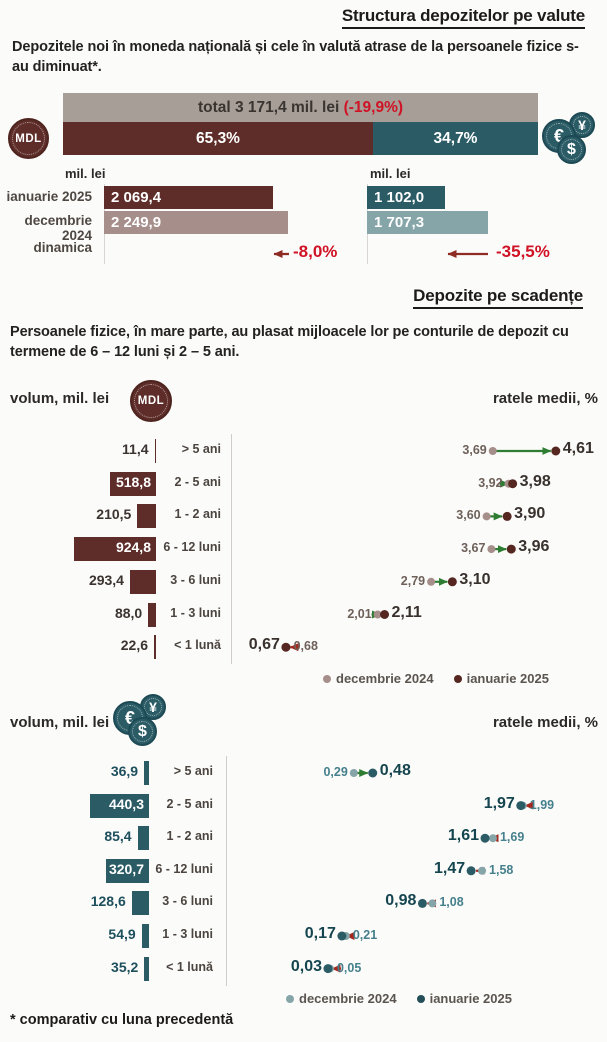  I want to click on volume-value: 924,8, so click(133, 547).